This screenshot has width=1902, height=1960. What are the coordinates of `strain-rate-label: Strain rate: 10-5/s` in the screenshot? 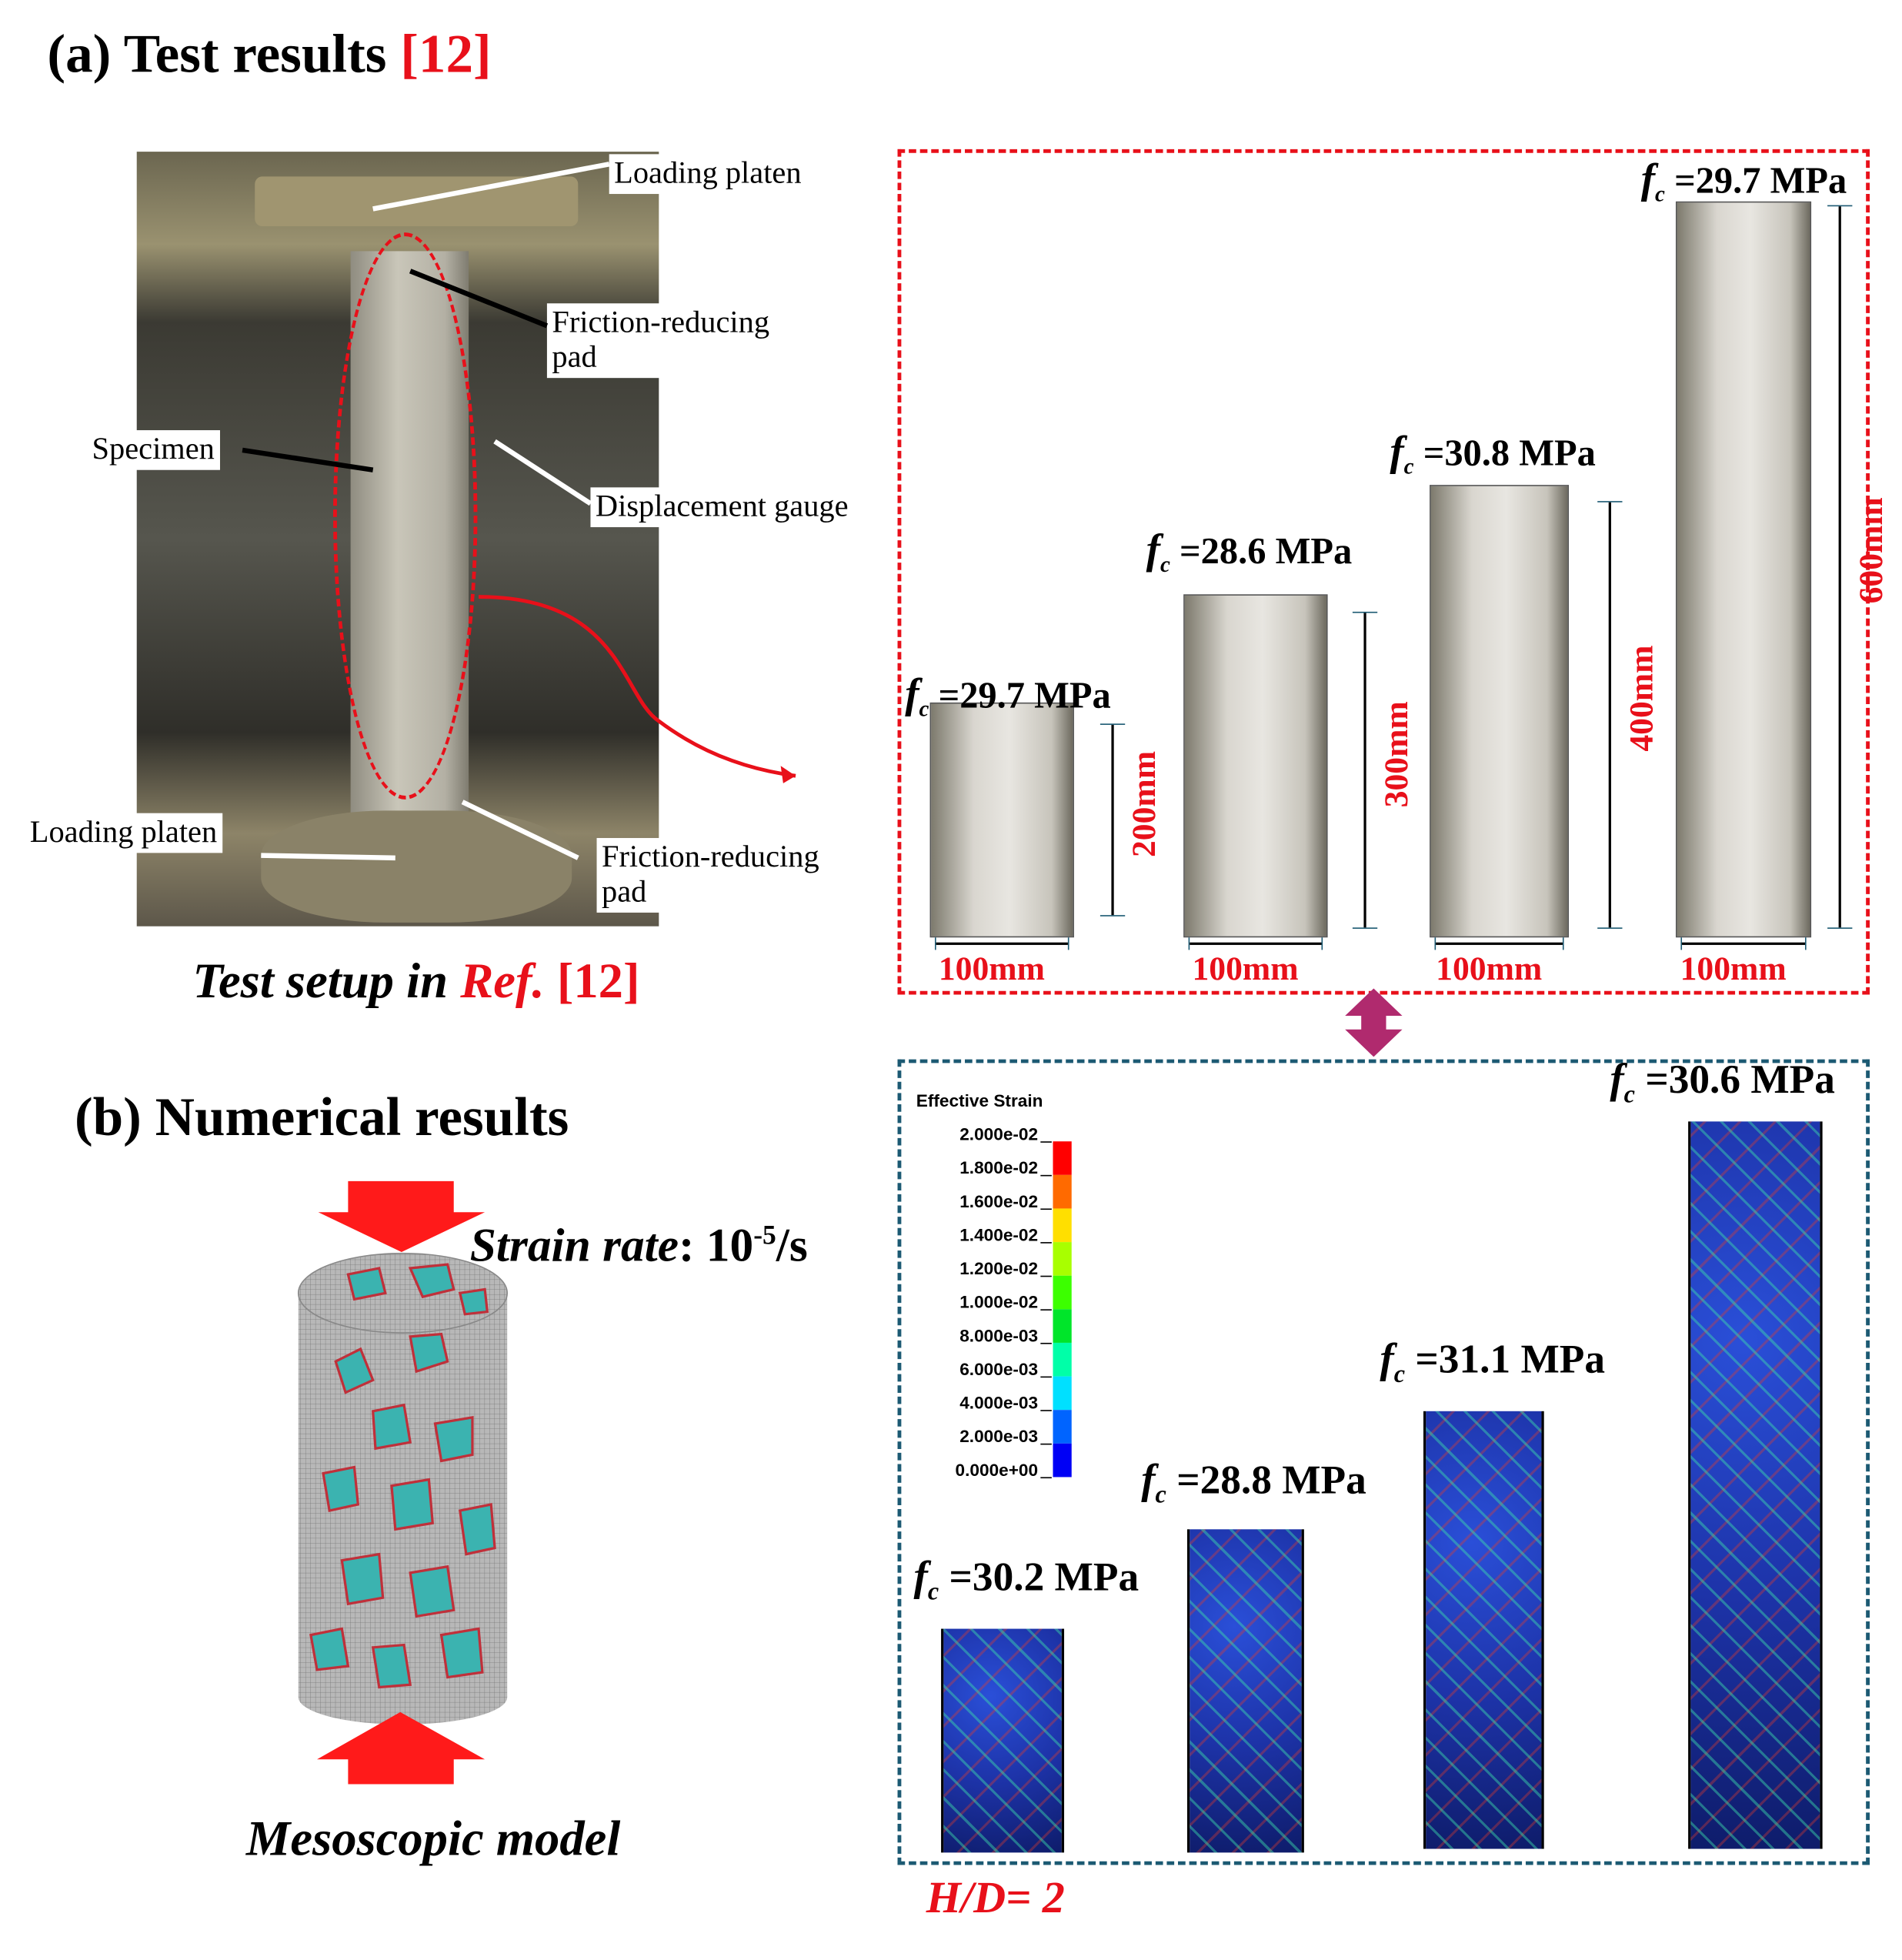 It's located at (639, 1245).